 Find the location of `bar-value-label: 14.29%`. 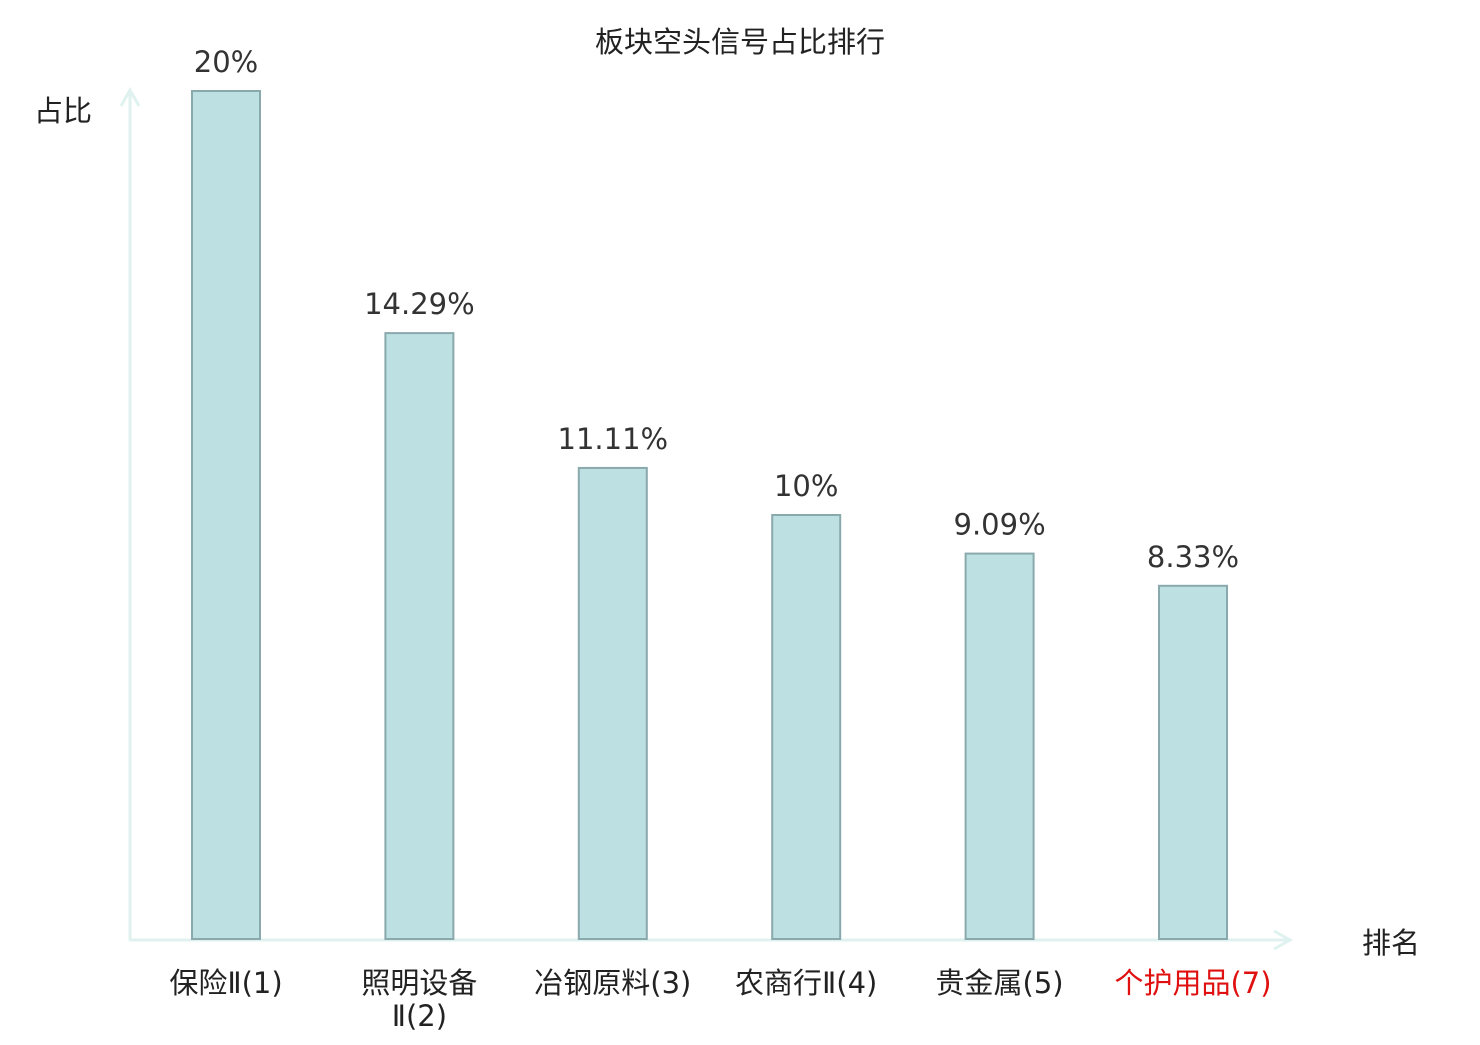

bar-value-label: 14.29% is located at coordinates (419, 304).